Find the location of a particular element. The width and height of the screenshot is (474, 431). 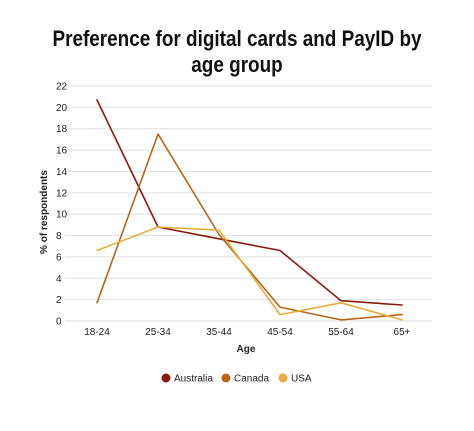

y-tick-label: 18 is located at coordinates (62, 129).